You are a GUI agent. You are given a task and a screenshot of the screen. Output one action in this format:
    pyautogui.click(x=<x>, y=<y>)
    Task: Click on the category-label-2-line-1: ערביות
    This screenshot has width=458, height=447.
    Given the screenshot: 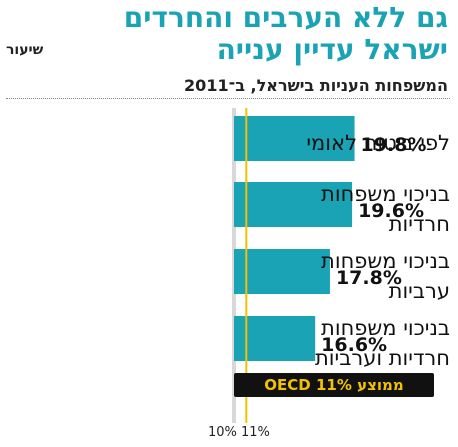 What is the action you would take?
    pyautogui.click(x=419, y=290)
    